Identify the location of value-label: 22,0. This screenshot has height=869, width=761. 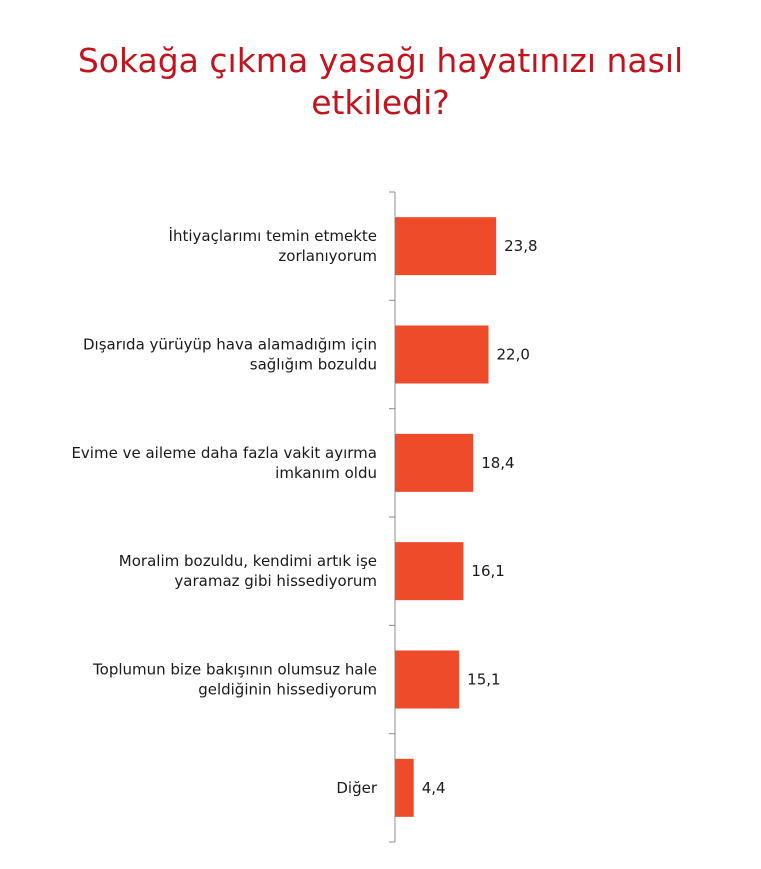
(513, 355).